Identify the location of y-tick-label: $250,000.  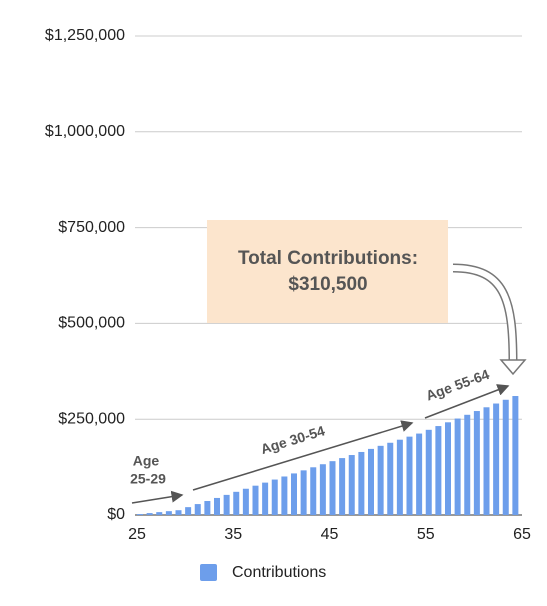
(91, 418).